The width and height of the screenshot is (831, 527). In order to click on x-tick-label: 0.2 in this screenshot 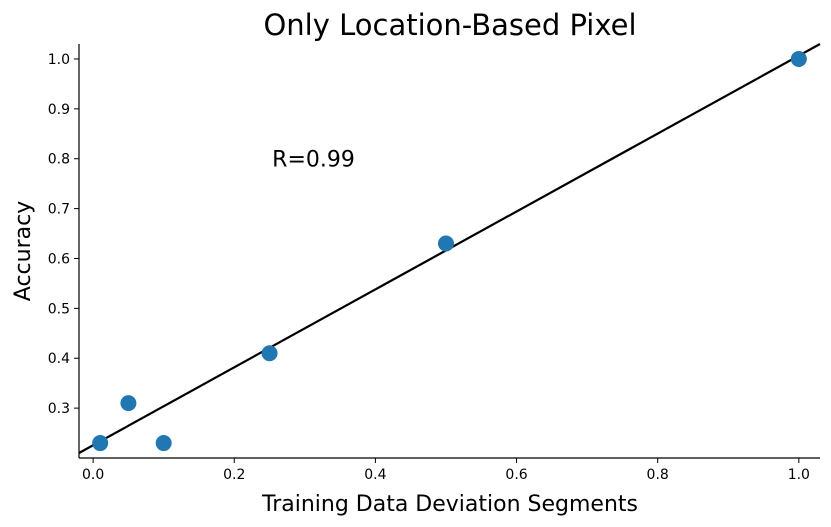, I will do `click(234, 475)`.